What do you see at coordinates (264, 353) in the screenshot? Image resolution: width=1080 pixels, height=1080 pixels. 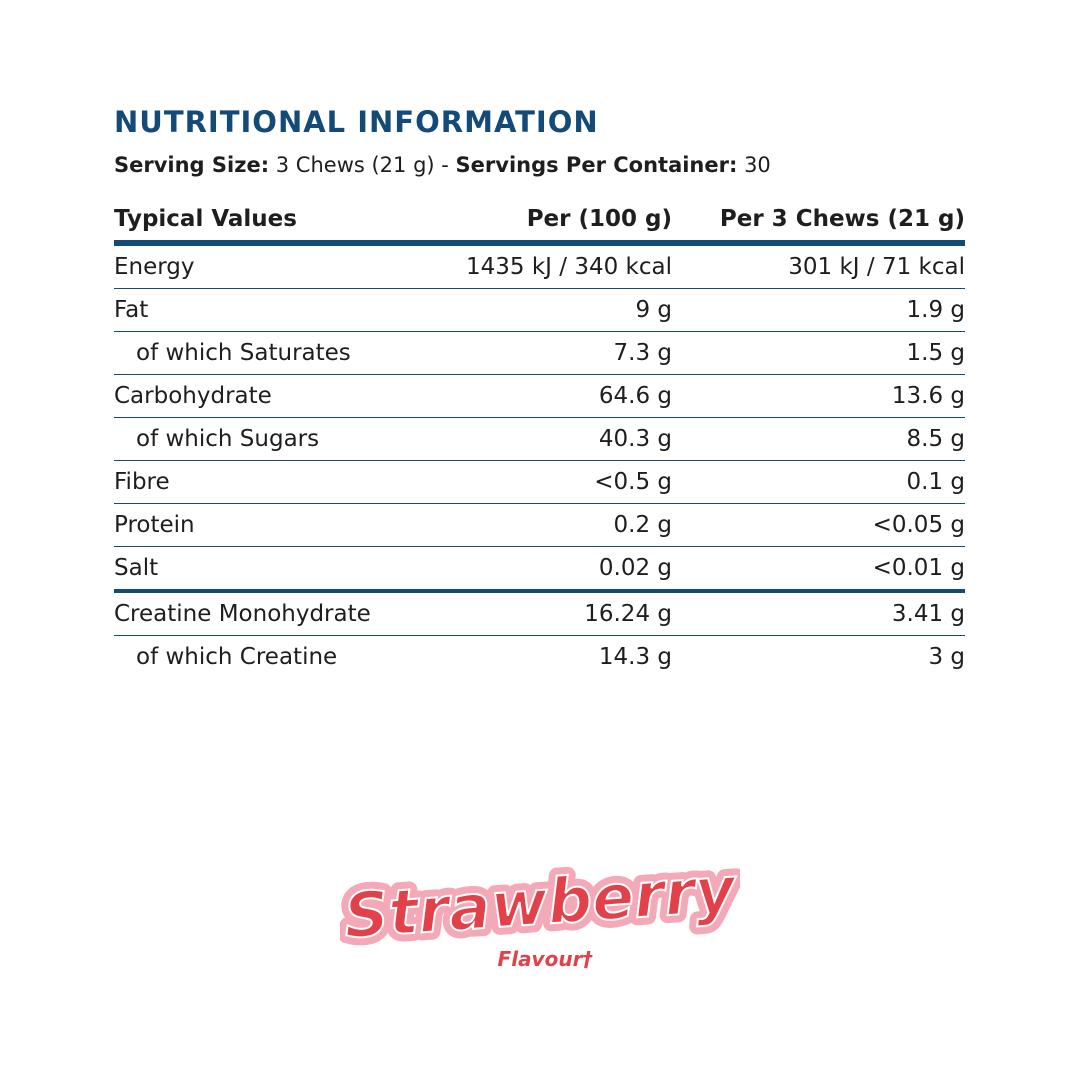 I see `nutrient-label: of which Saturates` at bounding box center [264, 353].